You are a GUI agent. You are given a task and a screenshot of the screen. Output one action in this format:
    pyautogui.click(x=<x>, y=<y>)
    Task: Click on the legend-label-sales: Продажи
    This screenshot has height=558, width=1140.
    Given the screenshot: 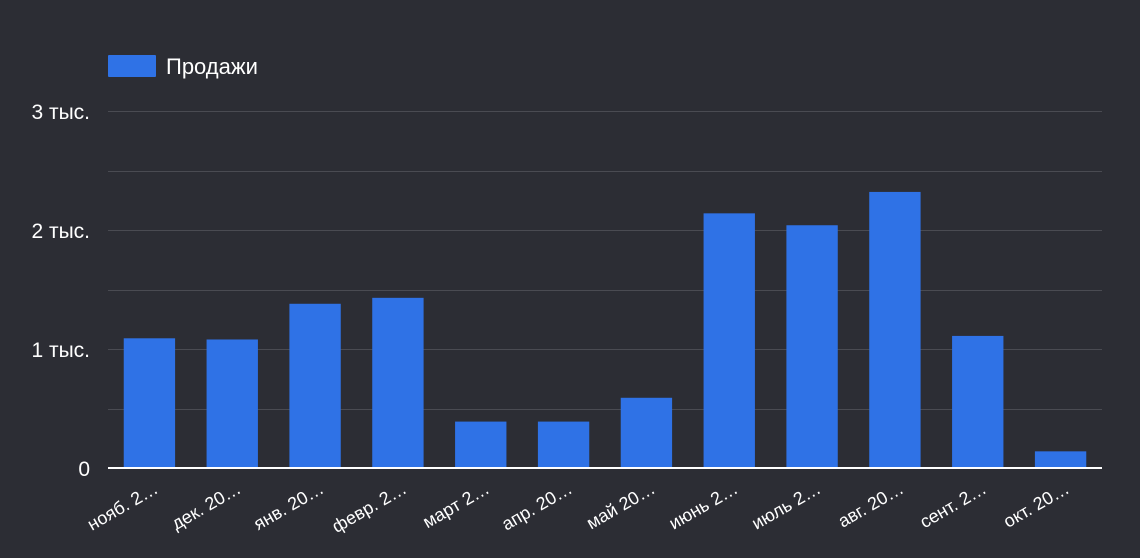 What is the action you would take?
    pyautogui.click(x=212, y=66)
    